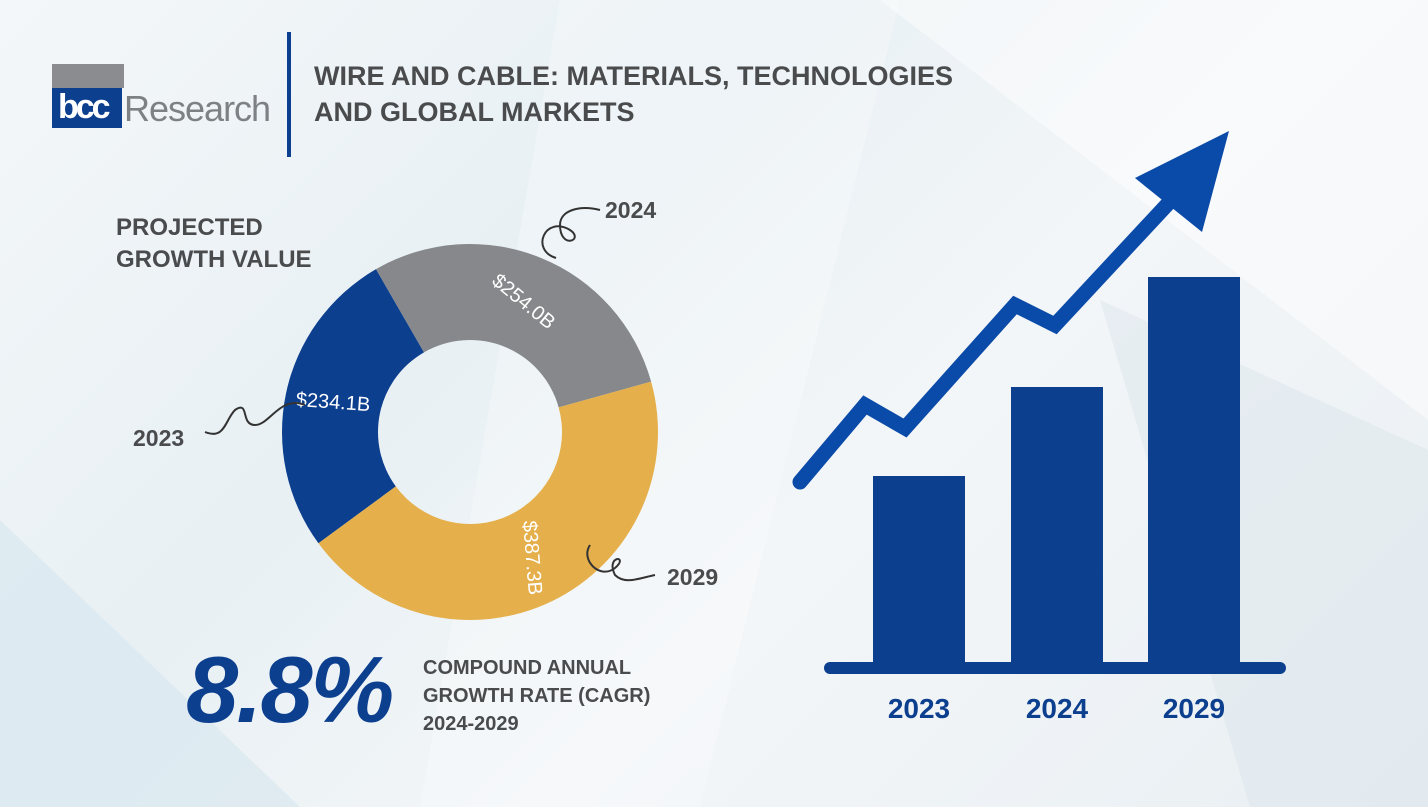 The image size is (1428, 807). I want to click on cagr-value: 8.8%, so click(290, 689).